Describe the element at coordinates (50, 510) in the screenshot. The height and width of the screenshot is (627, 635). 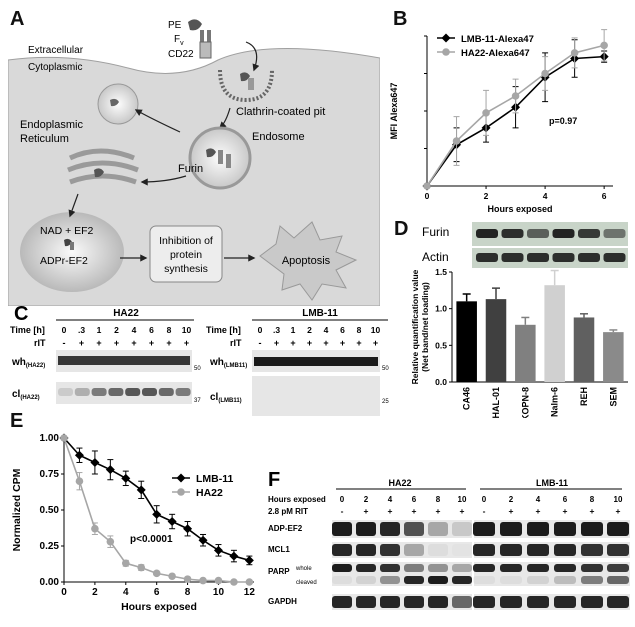
I see `y-tick-label: 0.50` at that location.